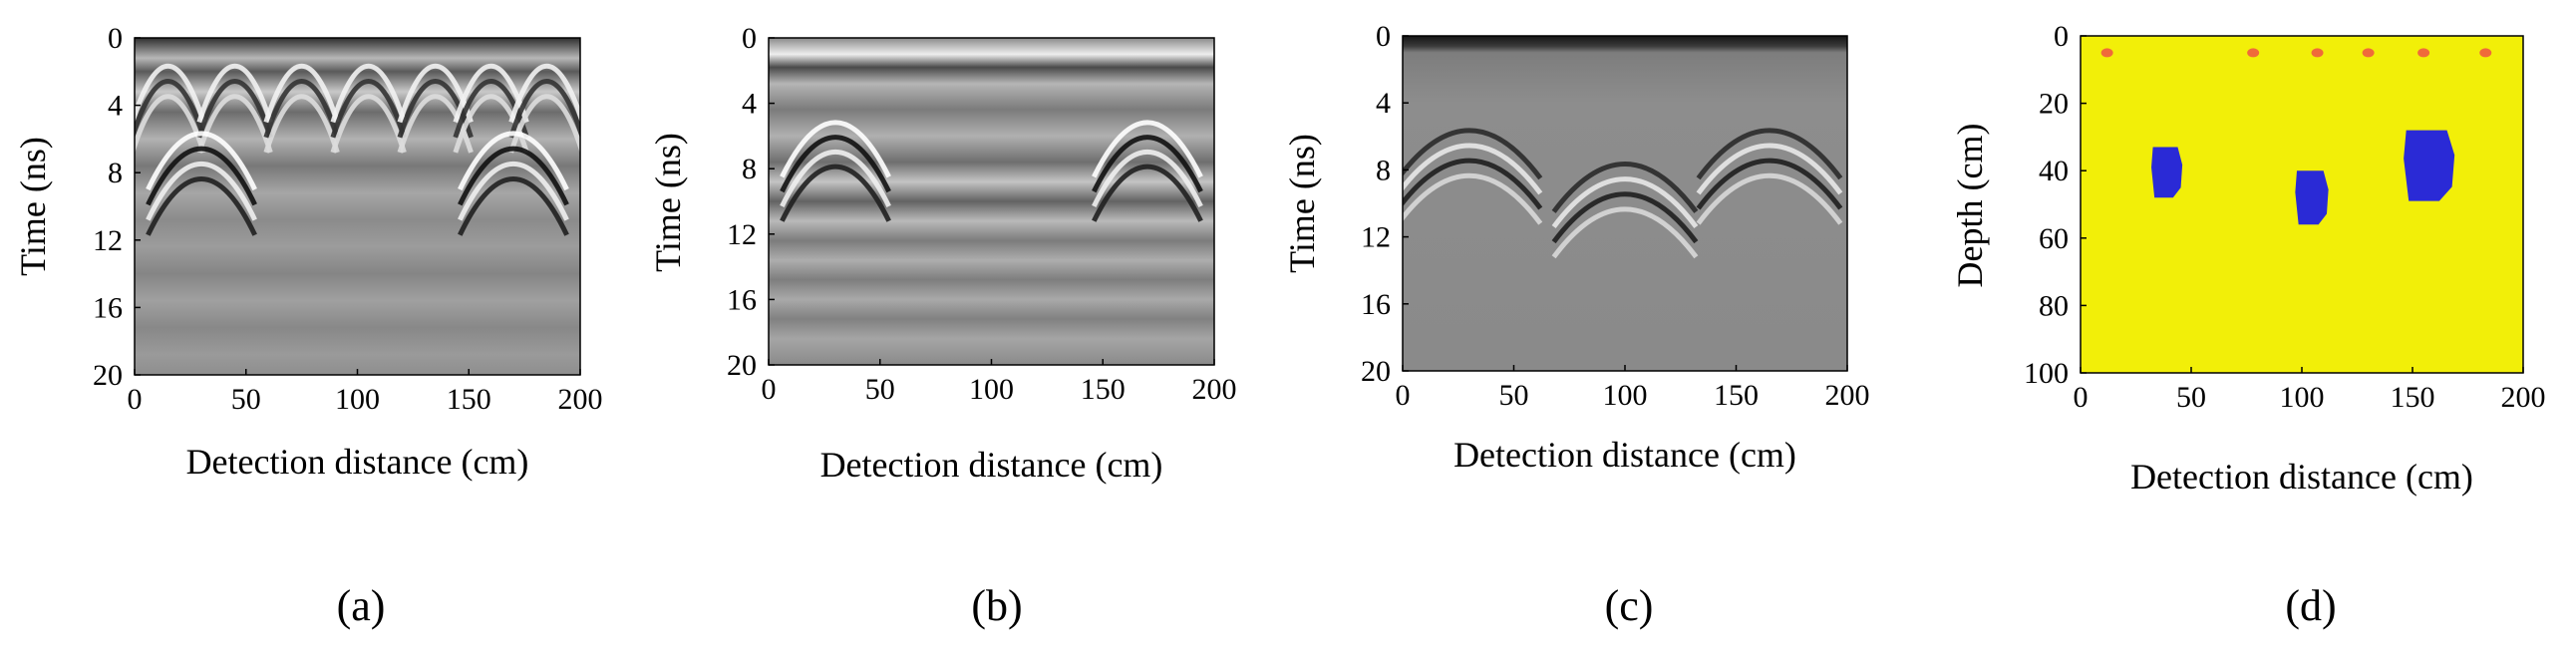  What do you see at coordinates (668, 202) in the screenshot?
I see `y-axis-label-b: Time (ns)` at bounding box center [668, 202].